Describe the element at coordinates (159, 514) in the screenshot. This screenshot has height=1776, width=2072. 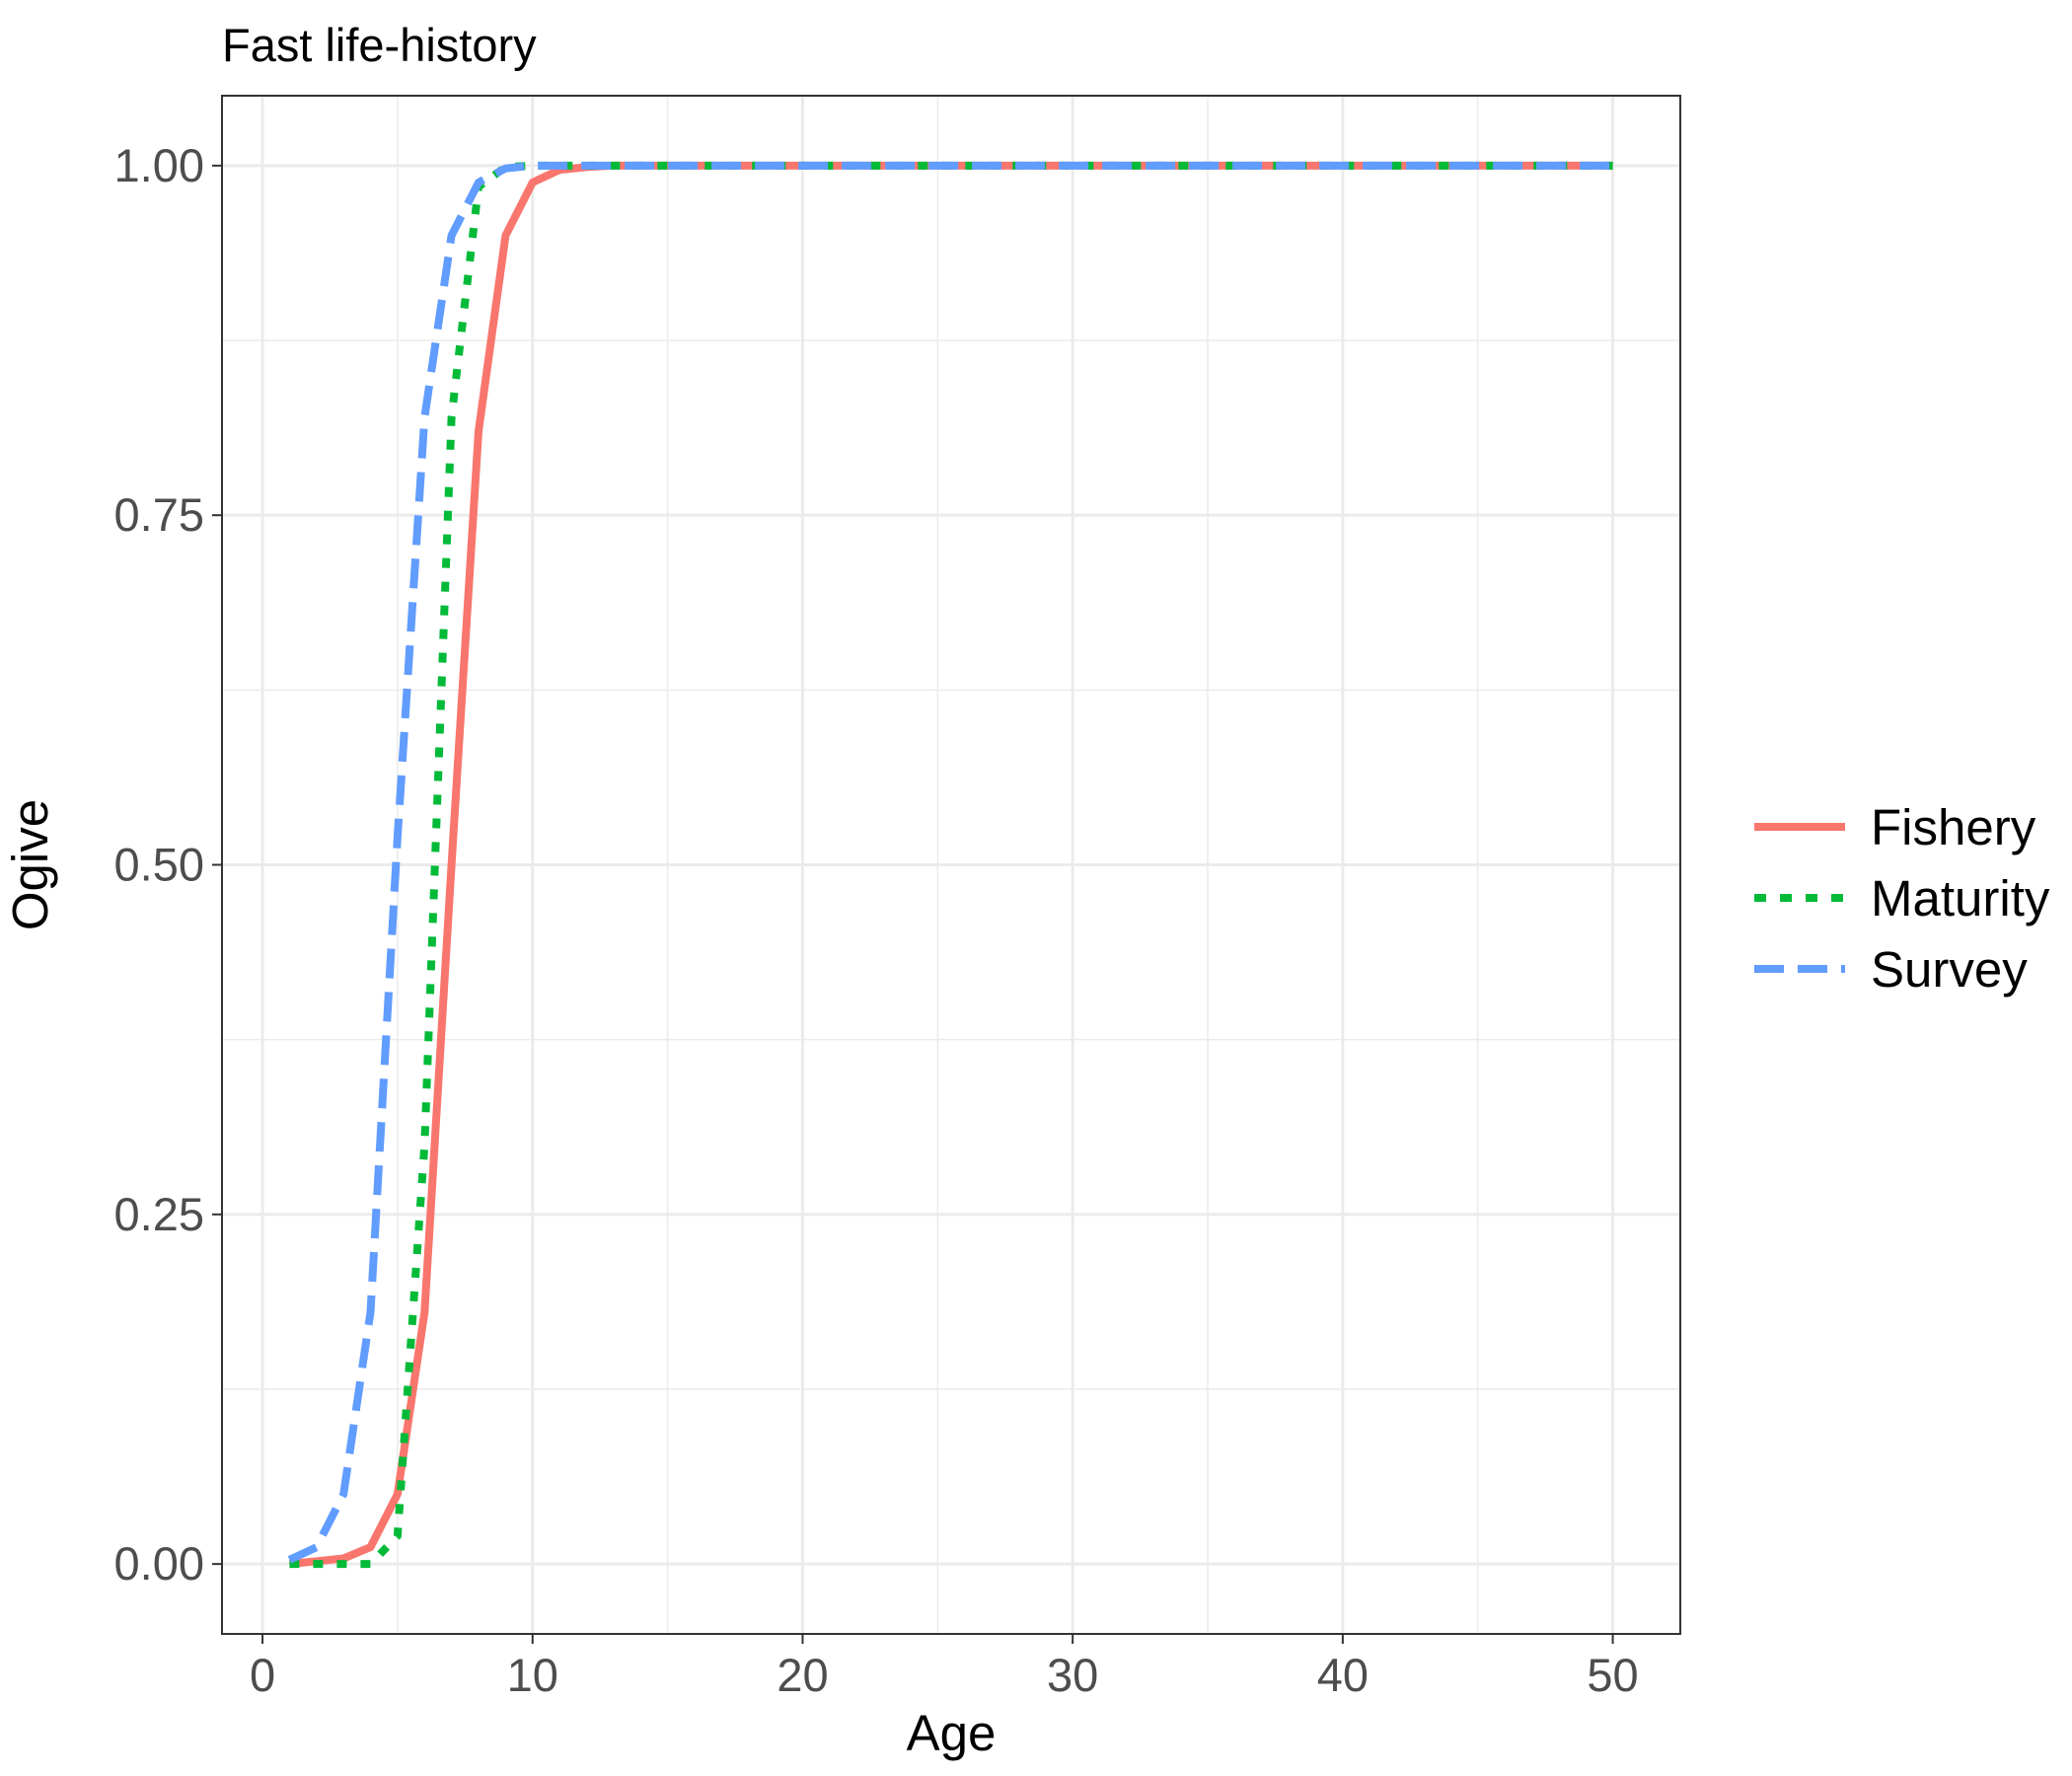
I see `y-tick-label: 0.75` at that location.